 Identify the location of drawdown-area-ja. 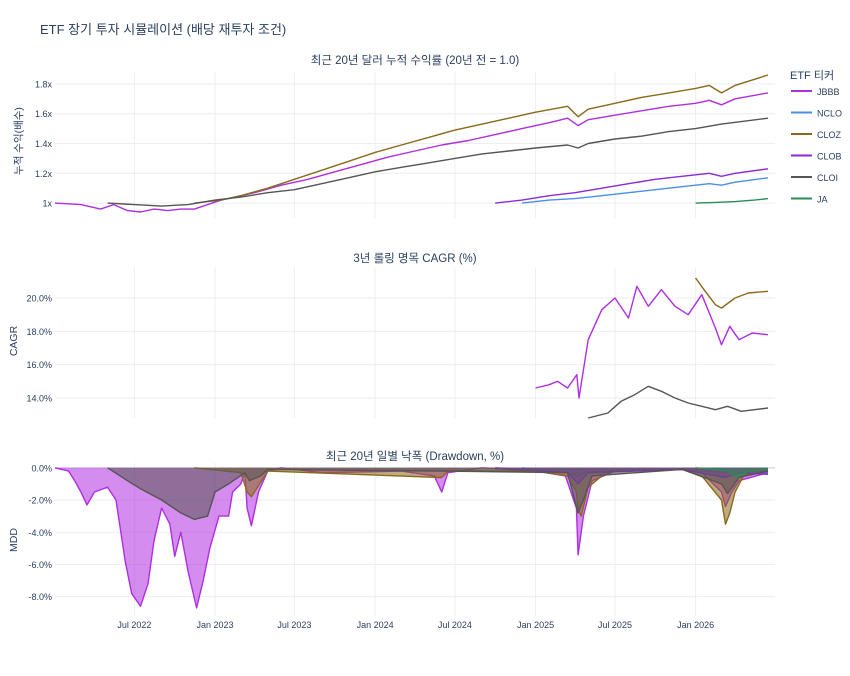
(731, 472).